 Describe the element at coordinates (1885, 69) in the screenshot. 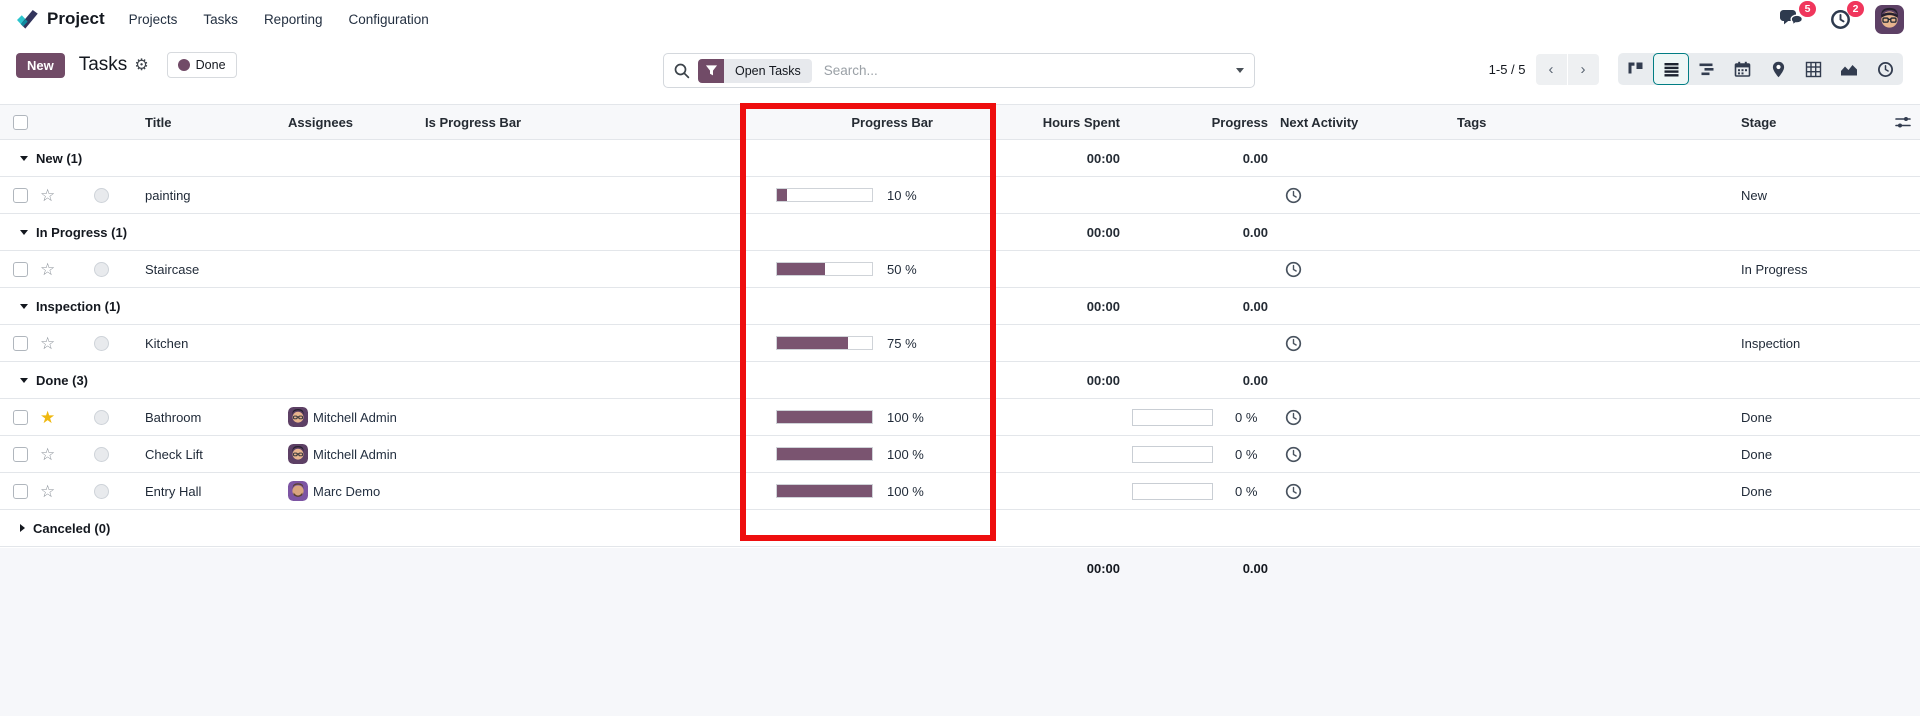

I see `view-switch-activity` at that location.